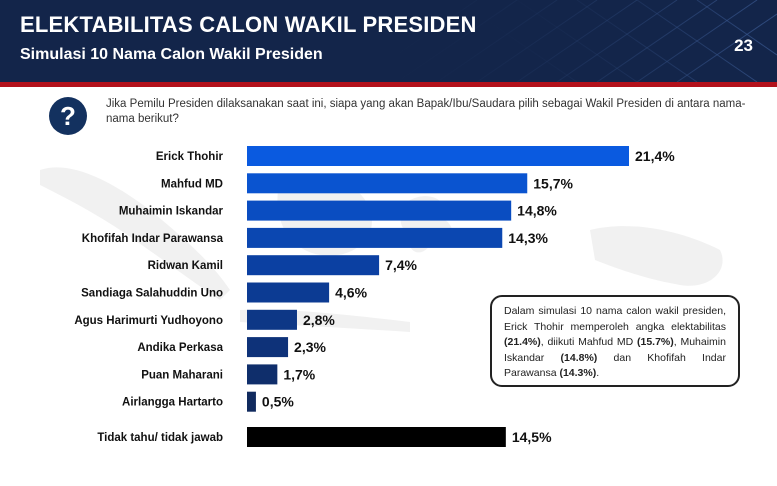 Image resolution: width=777 pixels, height=486 pixels. Describe the element at coordinates (278, 402) in the screenshot. I see `value-label: 0,5%` at that location.